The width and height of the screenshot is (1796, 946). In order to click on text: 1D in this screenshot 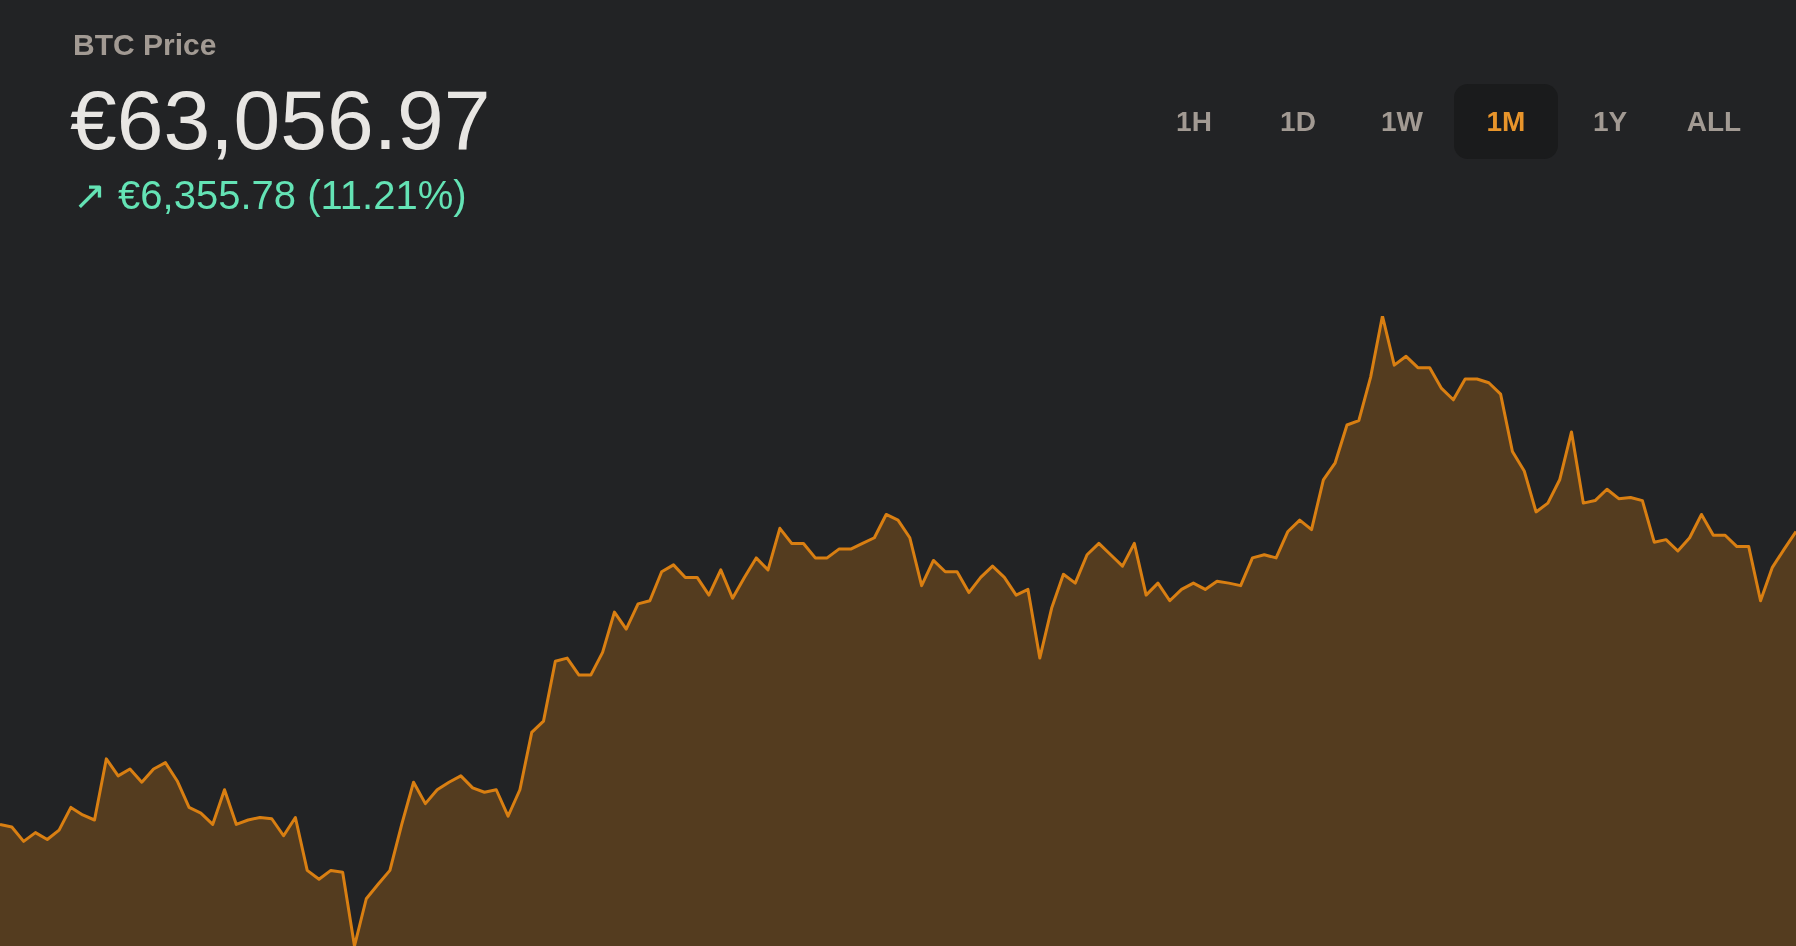, I will do `click(1298, 122)`.